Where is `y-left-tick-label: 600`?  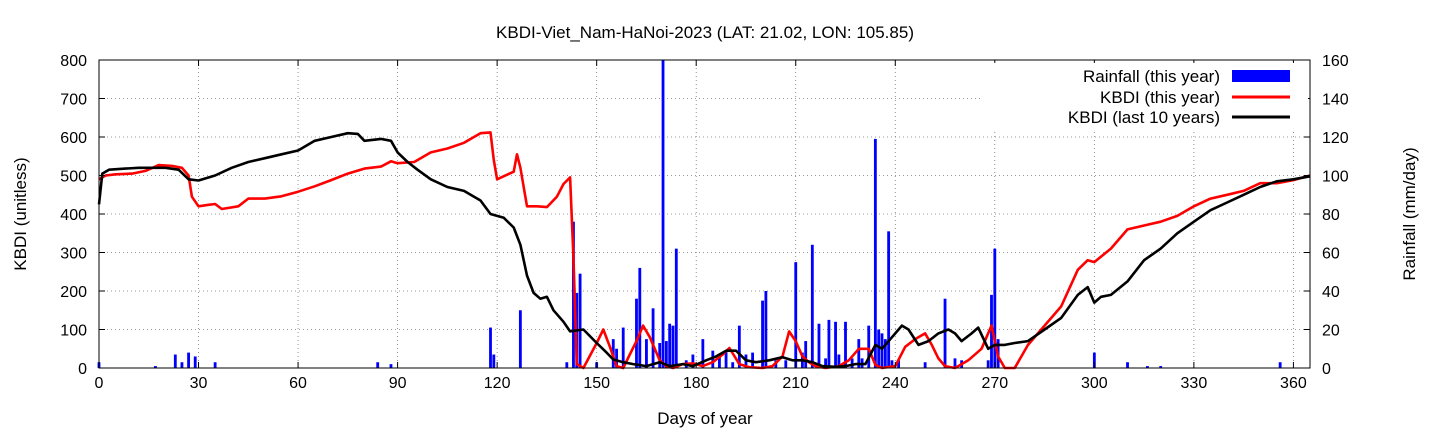
y-left-tick-label: 600 is located at coordinates (73, 138).